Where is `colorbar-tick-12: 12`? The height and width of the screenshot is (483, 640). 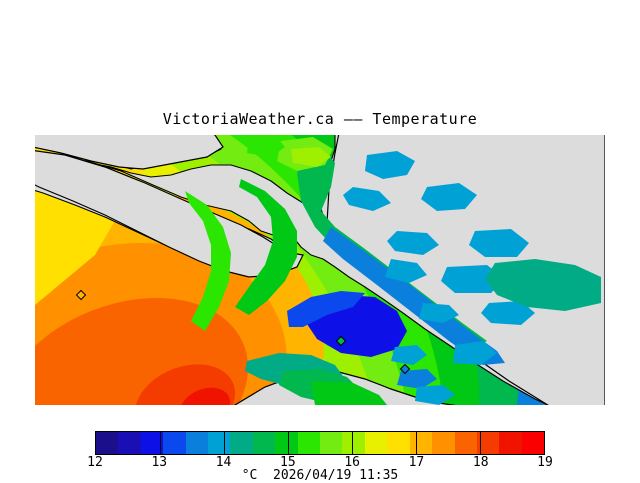
colorbar-tick-12: 12 is located at coordinates (95, 462).